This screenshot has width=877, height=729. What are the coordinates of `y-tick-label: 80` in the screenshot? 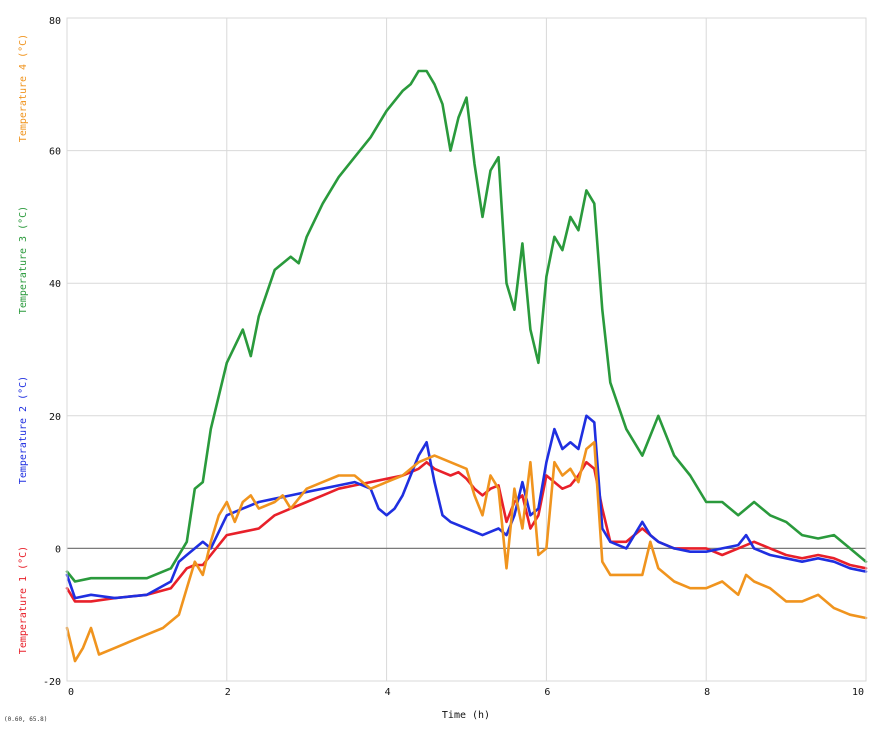 It's located at (55, 21).